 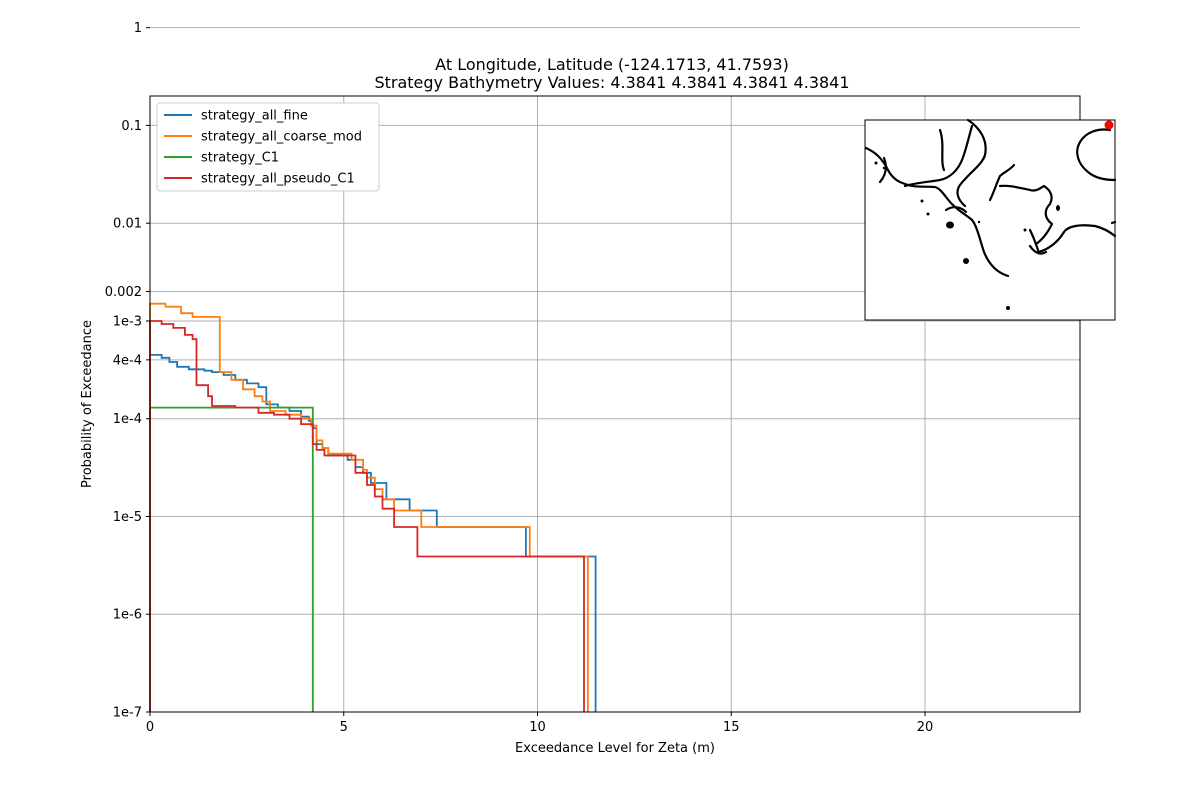 What do you see at coordinates (278, 179) in the screenshot?
I see `legend-item-label: strategy_all_pseudo_C1` at bounding box center [278, 179].